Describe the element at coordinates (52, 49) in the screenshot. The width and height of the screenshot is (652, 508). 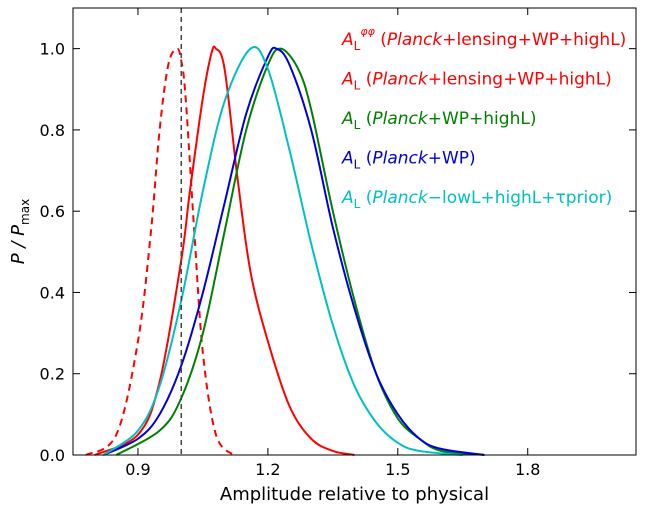
I see `y-tick-label: 1.0` at that location.